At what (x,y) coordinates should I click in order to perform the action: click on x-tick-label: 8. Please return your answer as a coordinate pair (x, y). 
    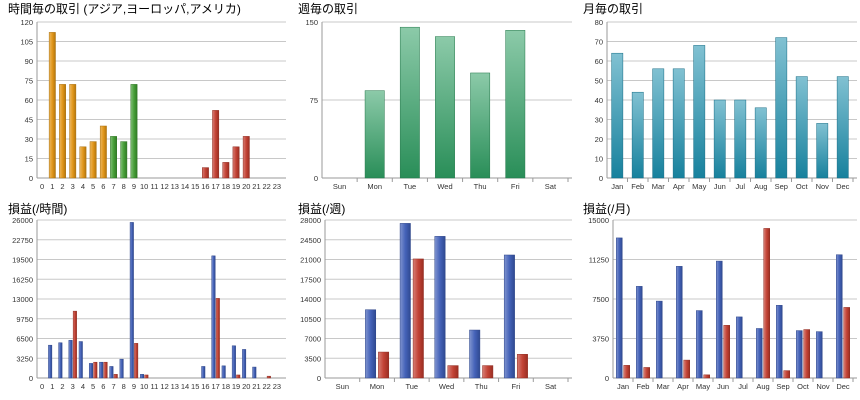
    Looking at the image, I should click on (124, 386).